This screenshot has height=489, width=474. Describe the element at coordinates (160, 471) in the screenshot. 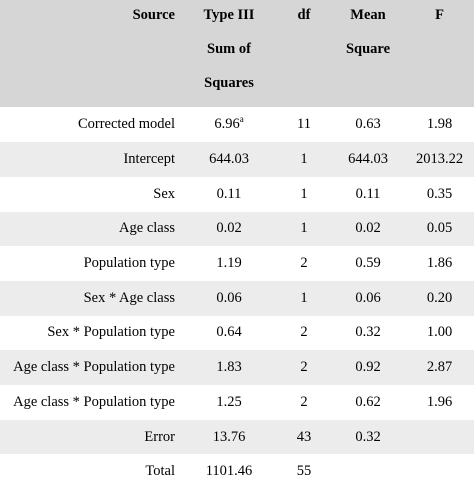

I see `source-cell: Total` at that location.